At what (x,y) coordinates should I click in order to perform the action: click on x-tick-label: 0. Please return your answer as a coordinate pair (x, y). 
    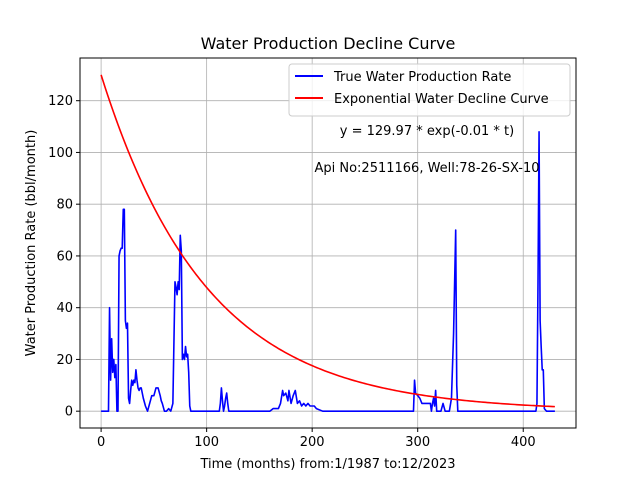
    Looking at the image, I should click on (101, 442).